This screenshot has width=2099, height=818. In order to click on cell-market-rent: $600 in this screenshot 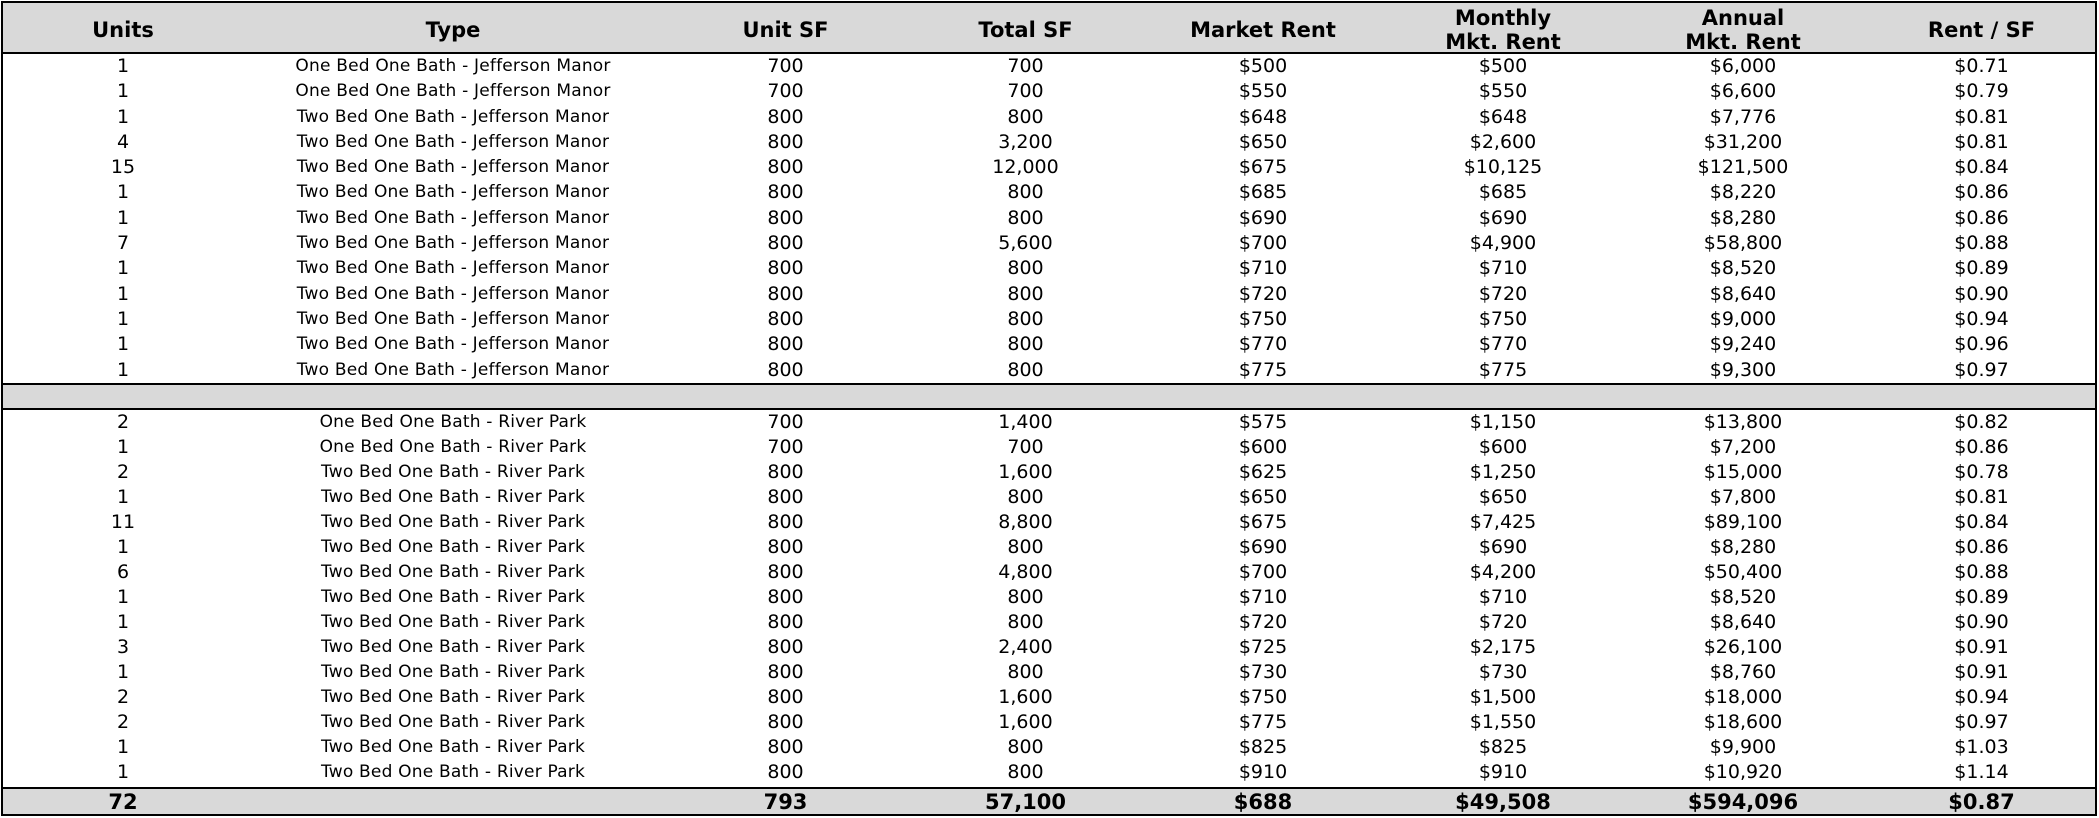, I will do `click(1263, 447)`.